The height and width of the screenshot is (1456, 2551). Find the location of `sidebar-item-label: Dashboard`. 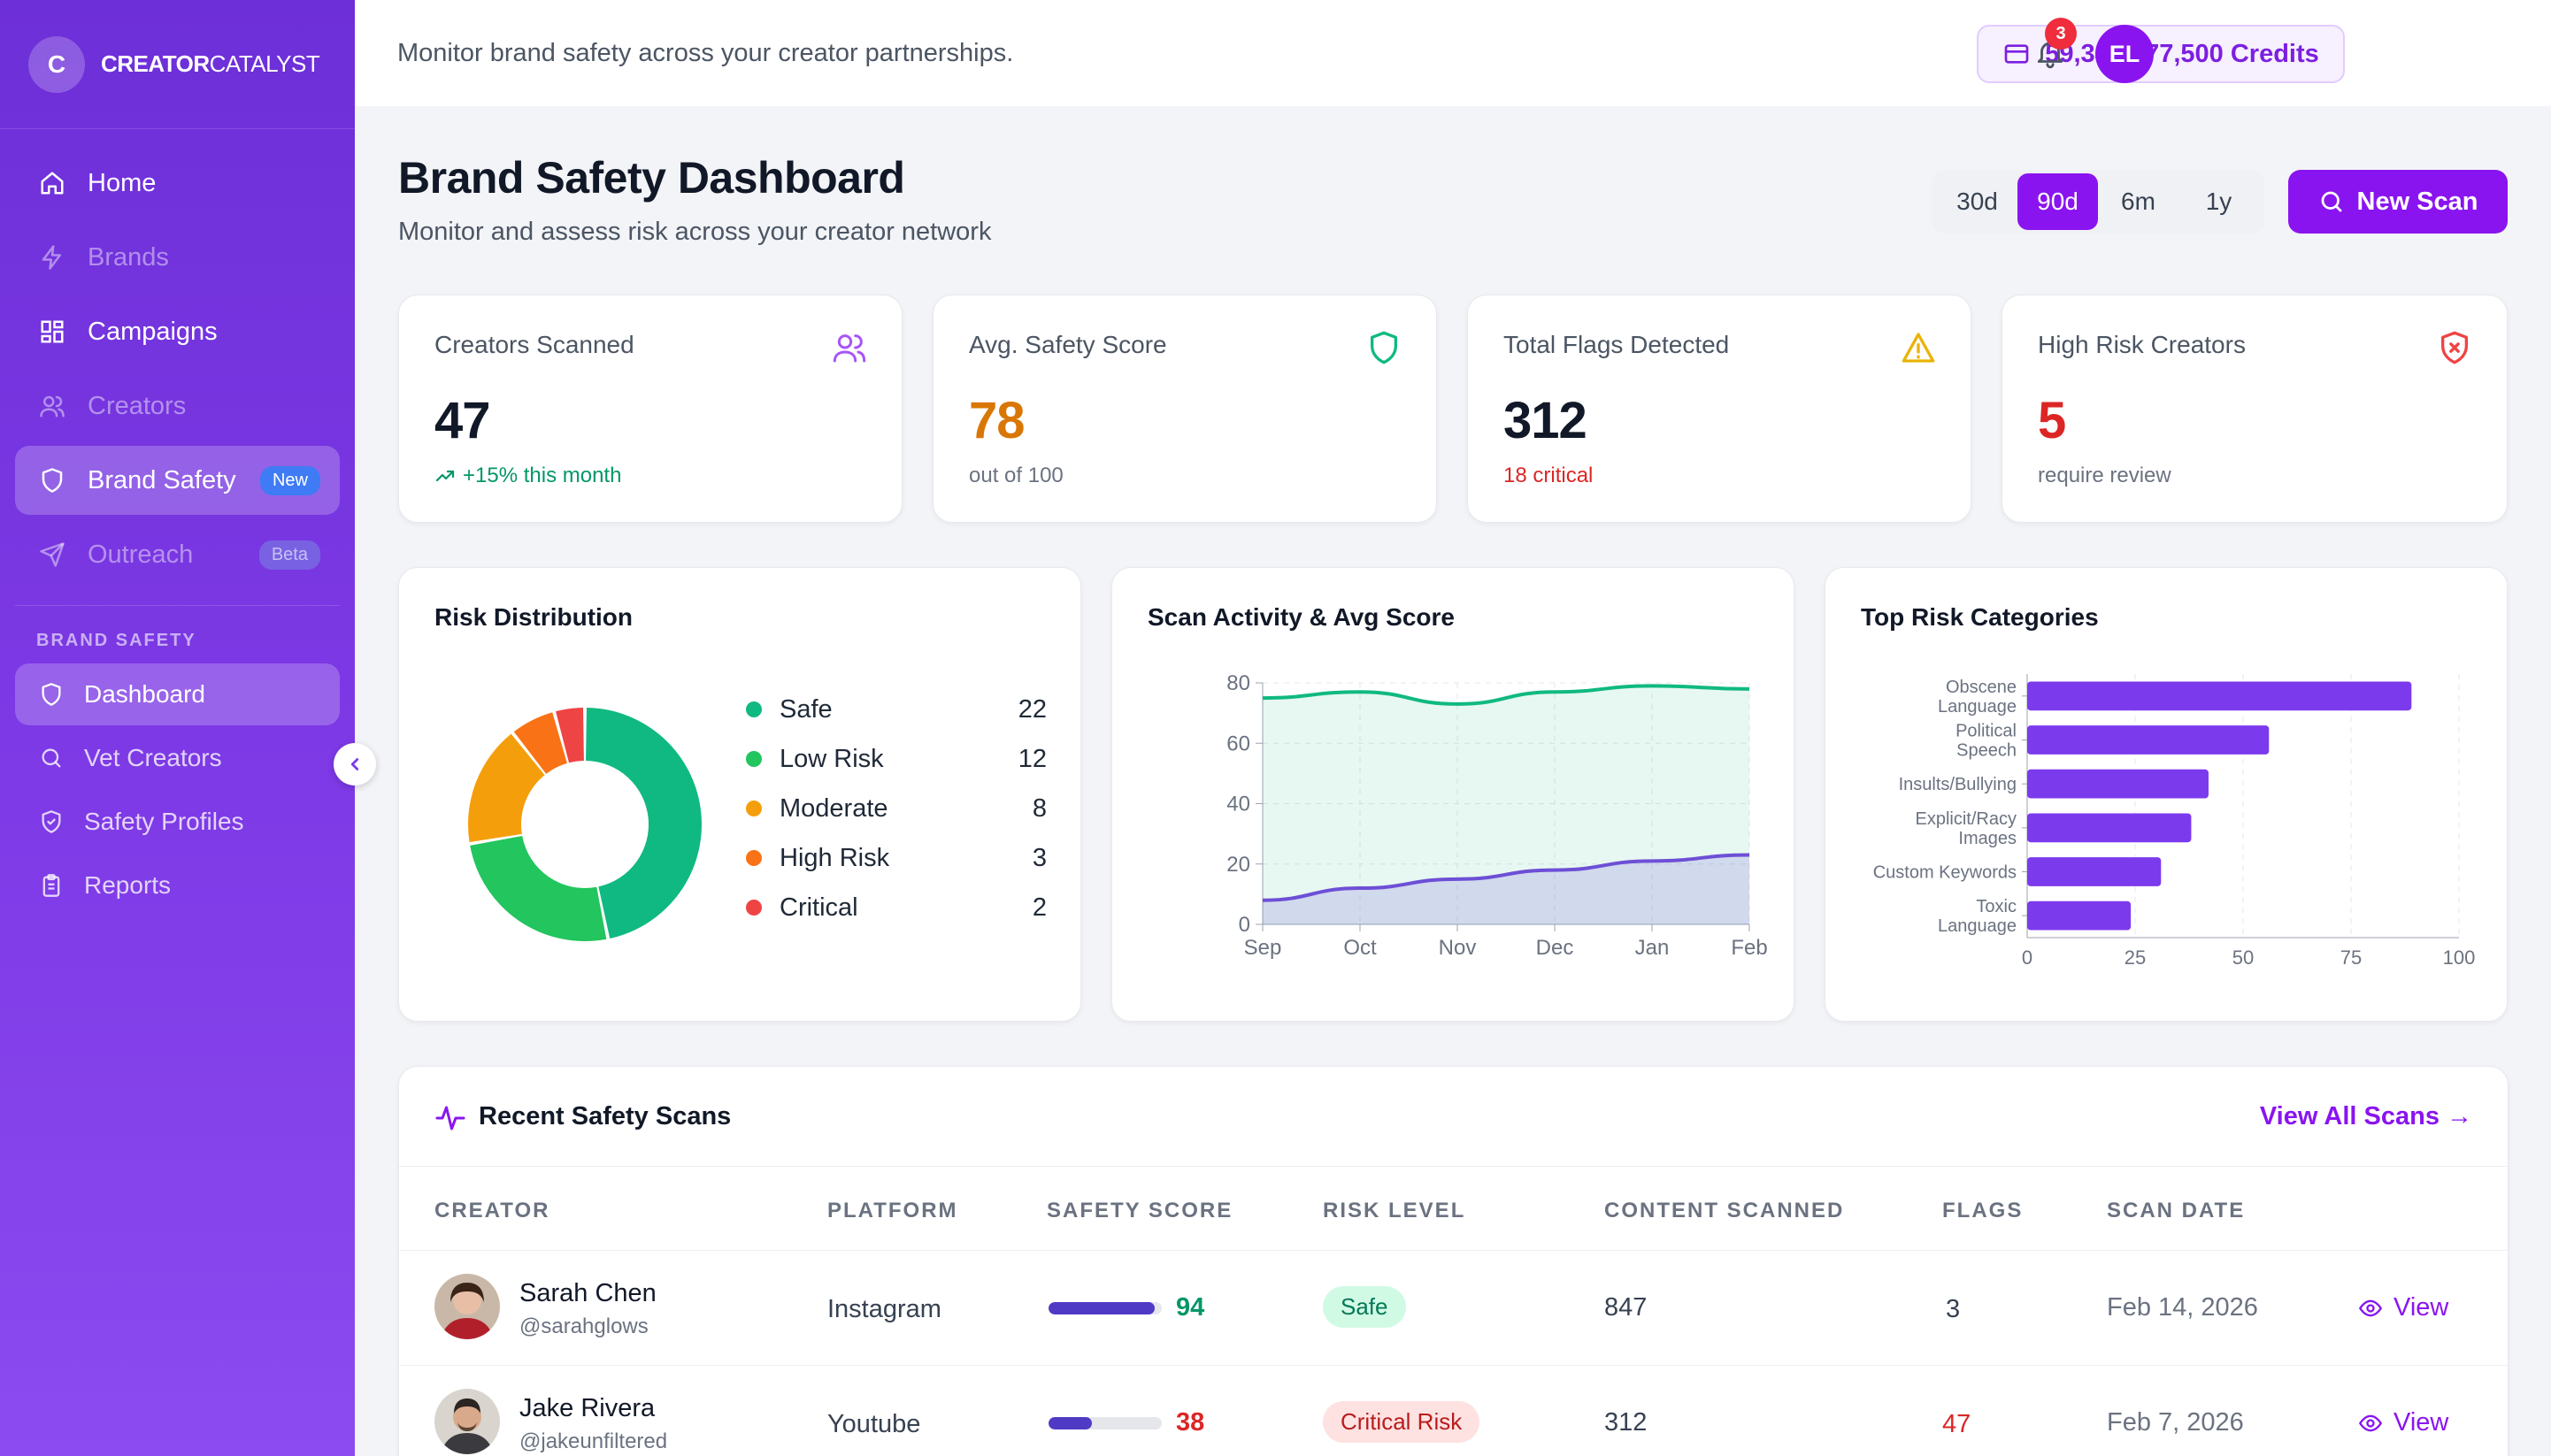

sidebar-item-label: Dashboard is located at coordinates (144, 694).